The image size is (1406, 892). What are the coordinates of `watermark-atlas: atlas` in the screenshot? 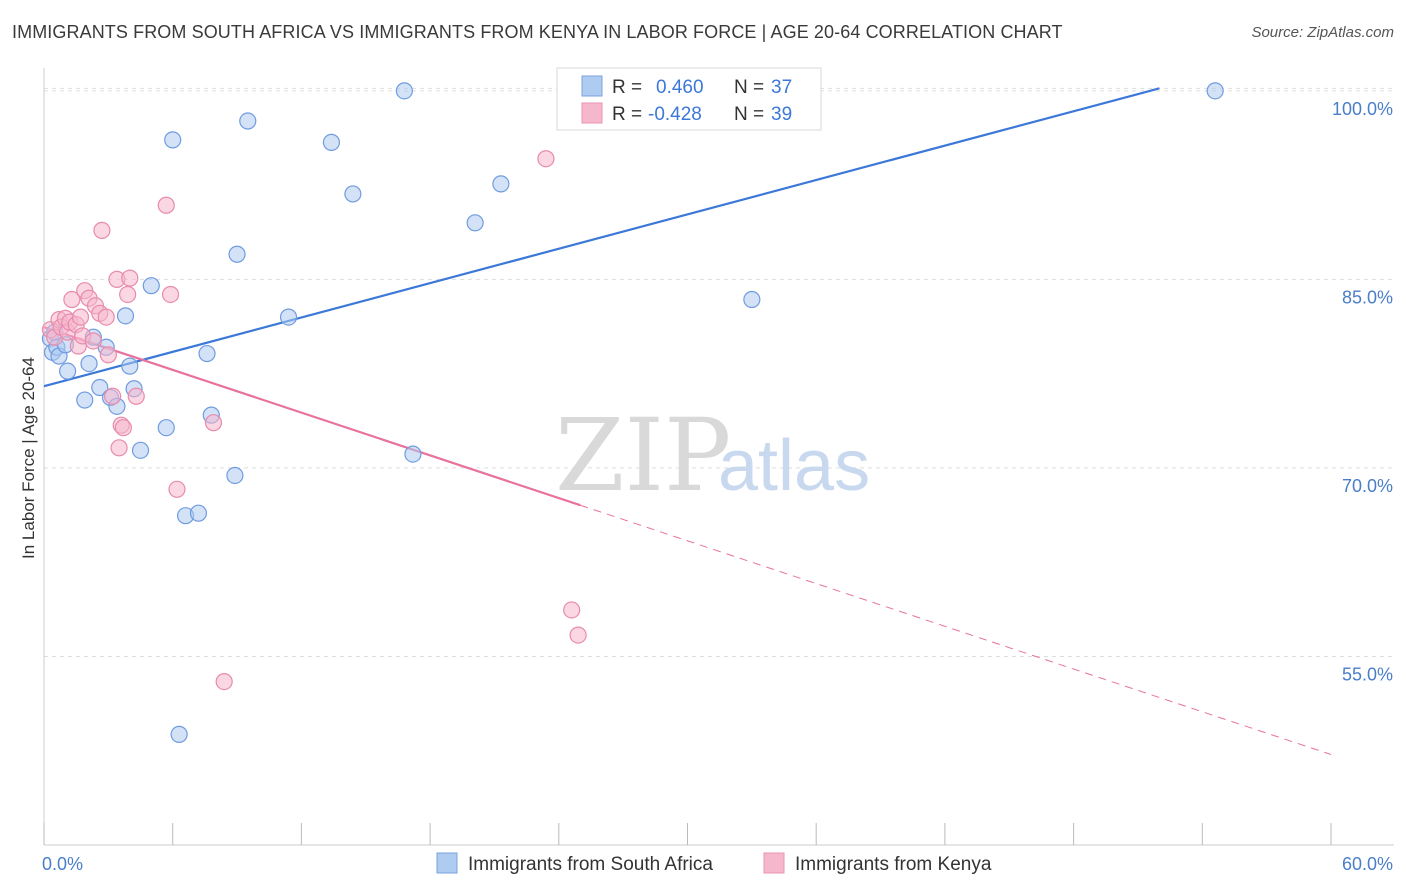 It's located at (794, 466).